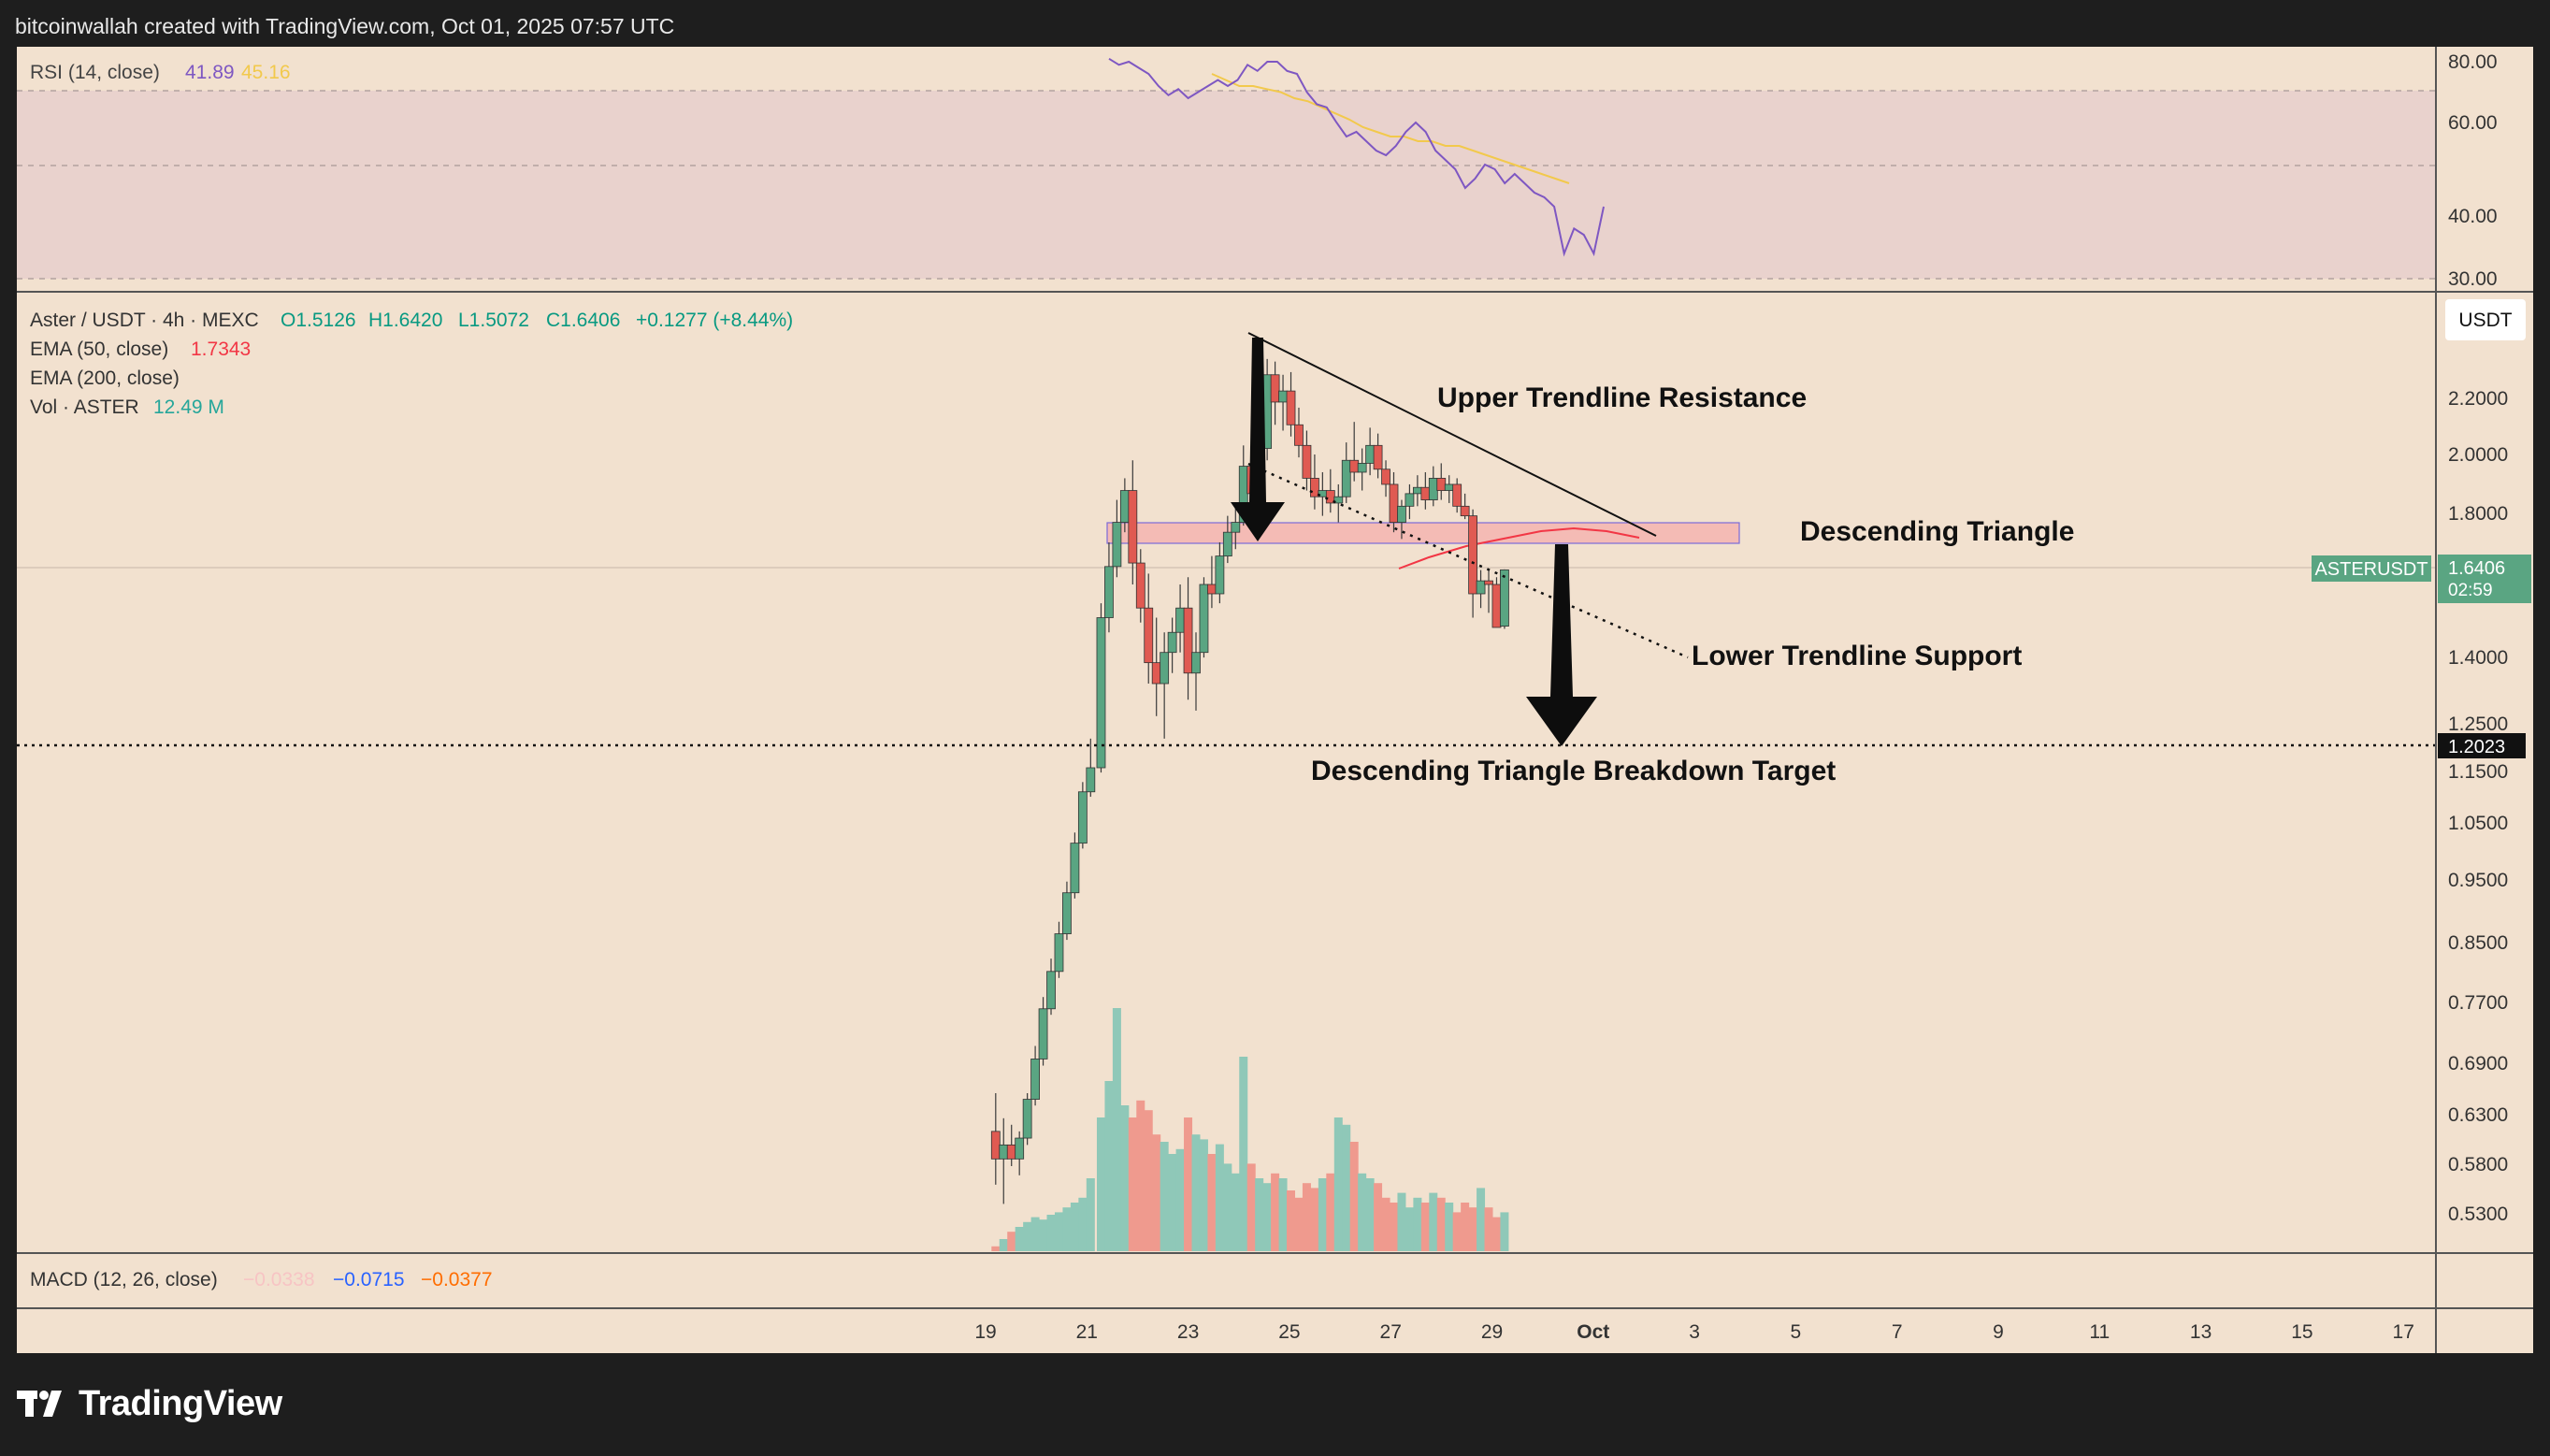 The image size is (2550, 1456). What do you see at coordinates (2478, 399) in the screenshot?
I see `price-axis-tick: 2.2000` at bounding box center [2478, 399].